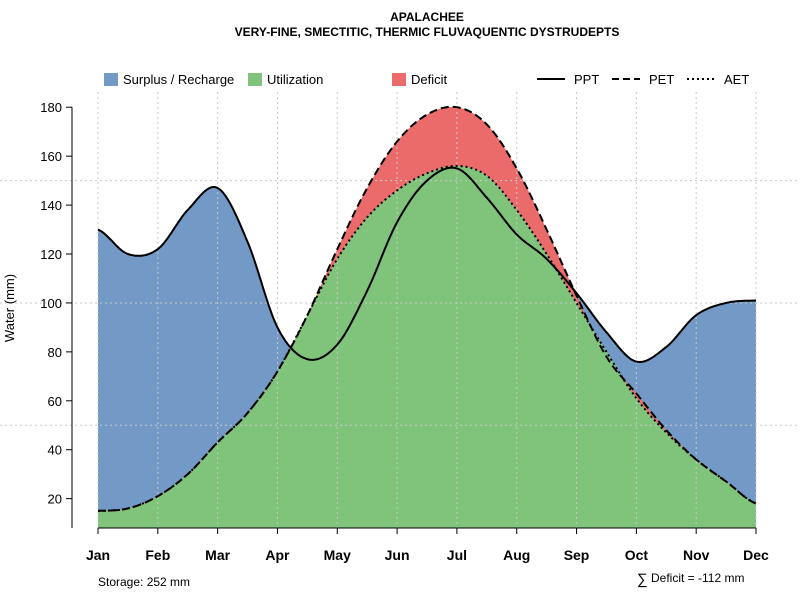 This screenshot has height=600, width=800. I want to click on y-axis-title: Water (mm), so click(9, 308).